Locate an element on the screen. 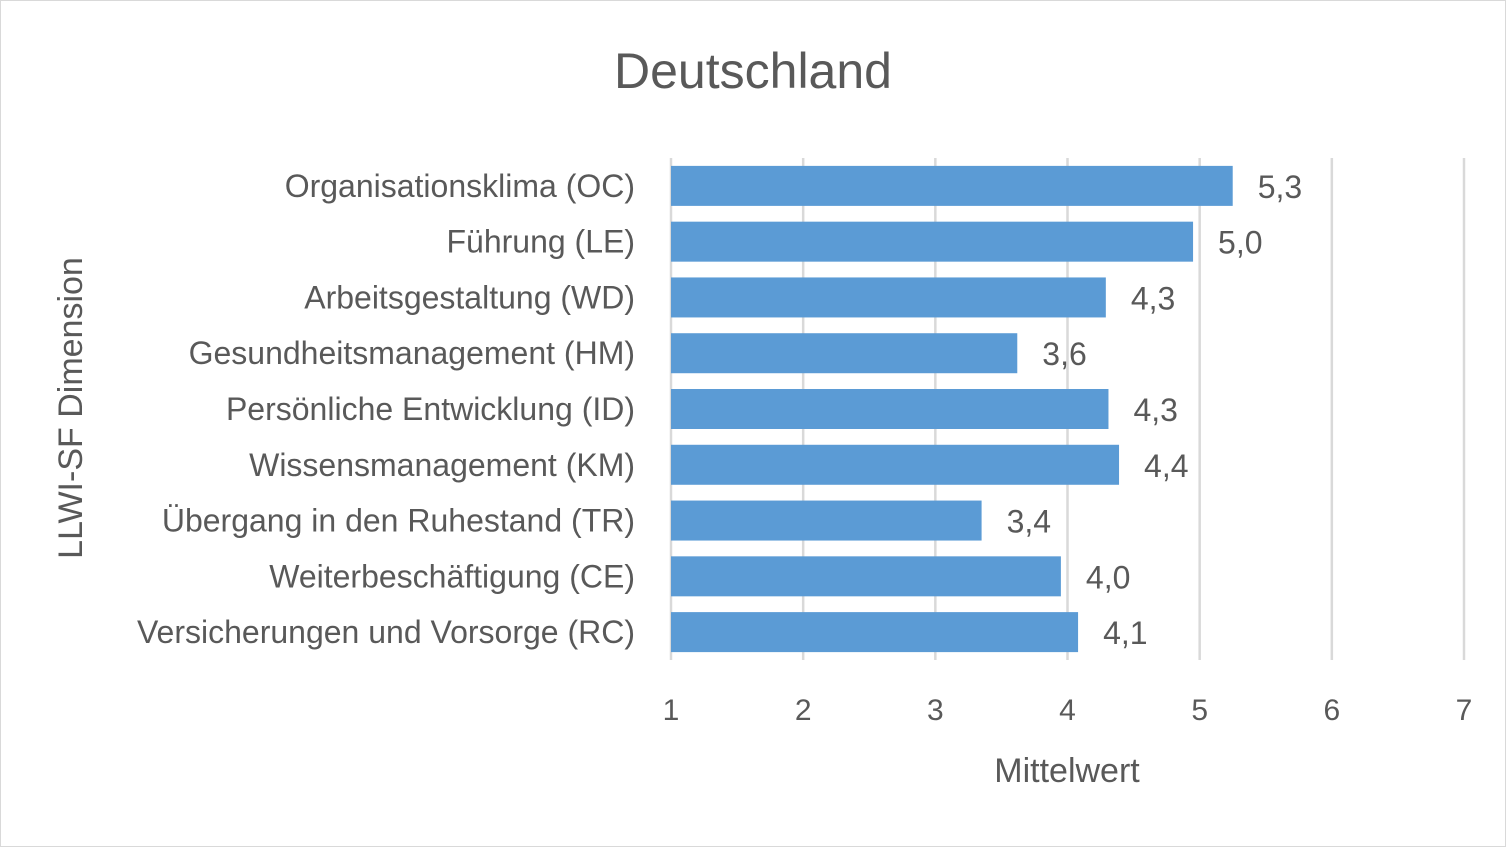 This screenshot has height=848, width=1506. category-label: Persönliche Entwicklung (ID) is located at coordinates (430, 409).